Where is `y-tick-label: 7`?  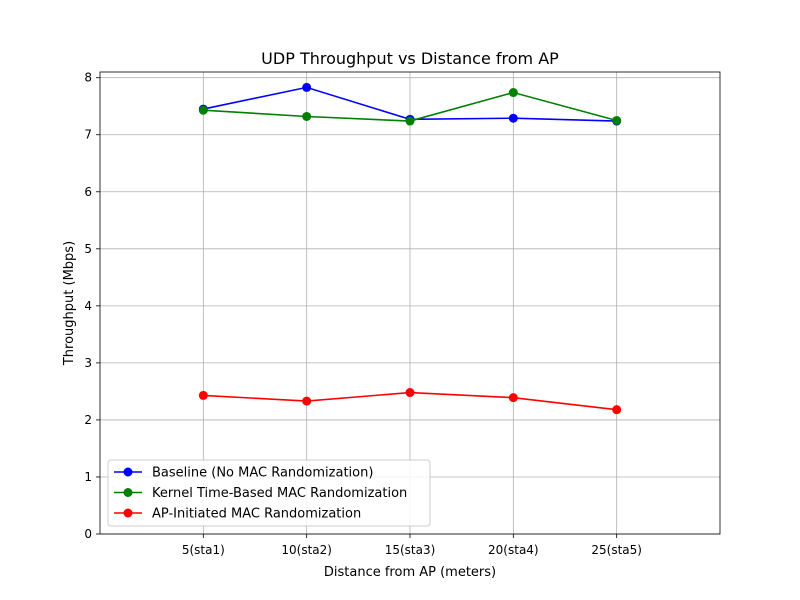
y-tick-label: 7 is located at coordinates (88, 135).